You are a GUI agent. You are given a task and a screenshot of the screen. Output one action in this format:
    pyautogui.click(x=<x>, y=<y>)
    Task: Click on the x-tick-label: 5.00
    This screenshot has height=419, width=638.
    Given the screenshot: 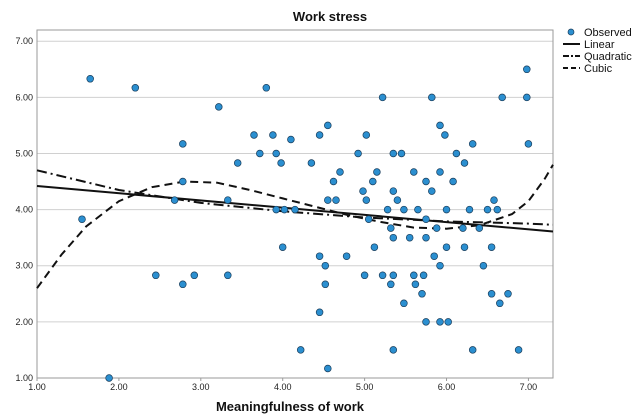 What is the action you would take?
    pyautogui.click(x=365, y=387)
    